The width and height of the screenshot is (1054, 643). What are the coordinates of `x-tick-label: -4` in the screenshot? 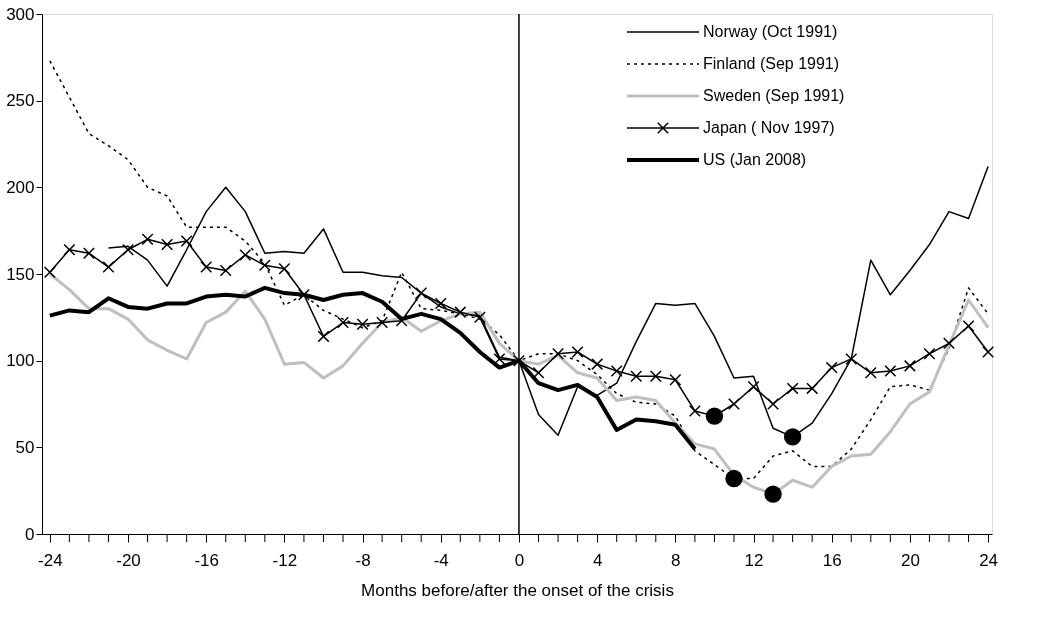 It's located at (441, 560).